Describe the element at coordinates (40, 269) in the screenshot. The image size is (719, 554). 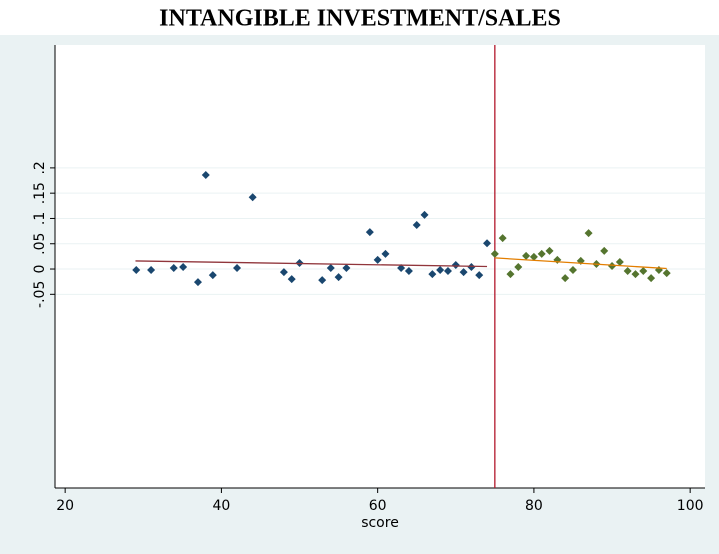
I see `y-tick-label: 0` at that location.